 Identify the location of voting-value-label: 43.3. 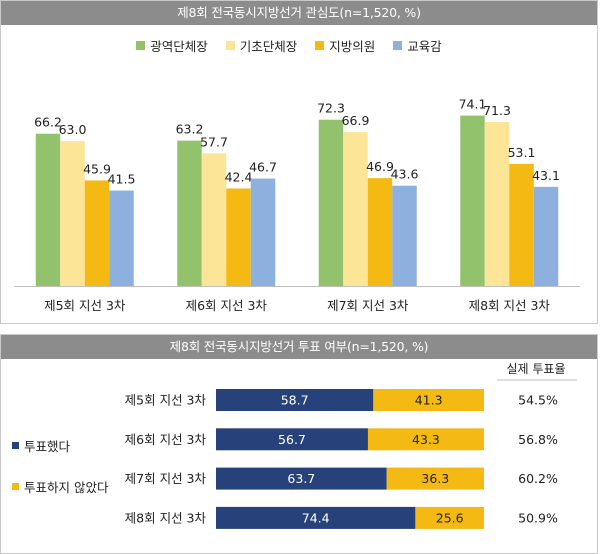
(426, 439).